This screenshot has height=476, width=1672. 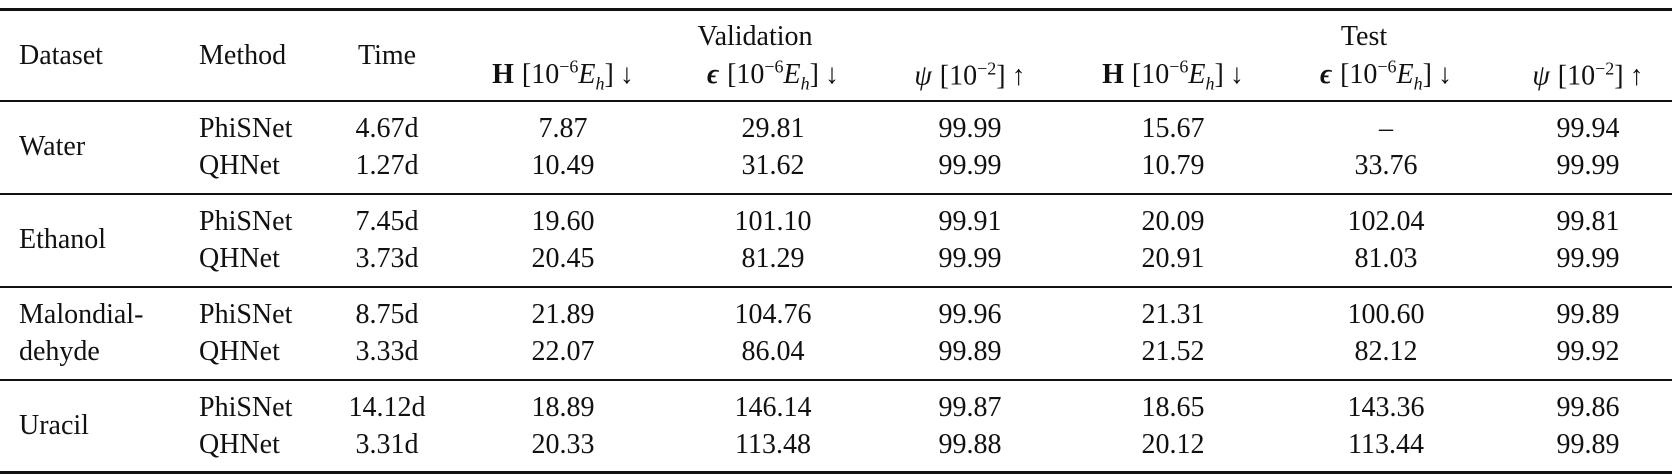 I want to click on time: 3.31d, so click(x=387, y=444).